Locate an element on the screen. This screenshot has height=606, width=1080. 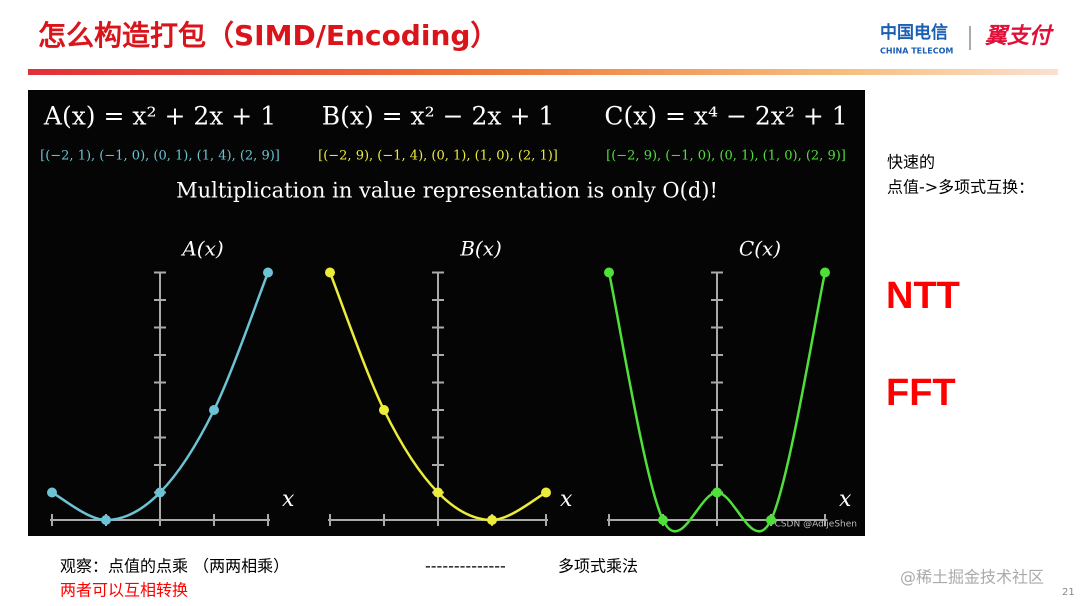
ntt-label: NTT is located at coordinates (923, 296).